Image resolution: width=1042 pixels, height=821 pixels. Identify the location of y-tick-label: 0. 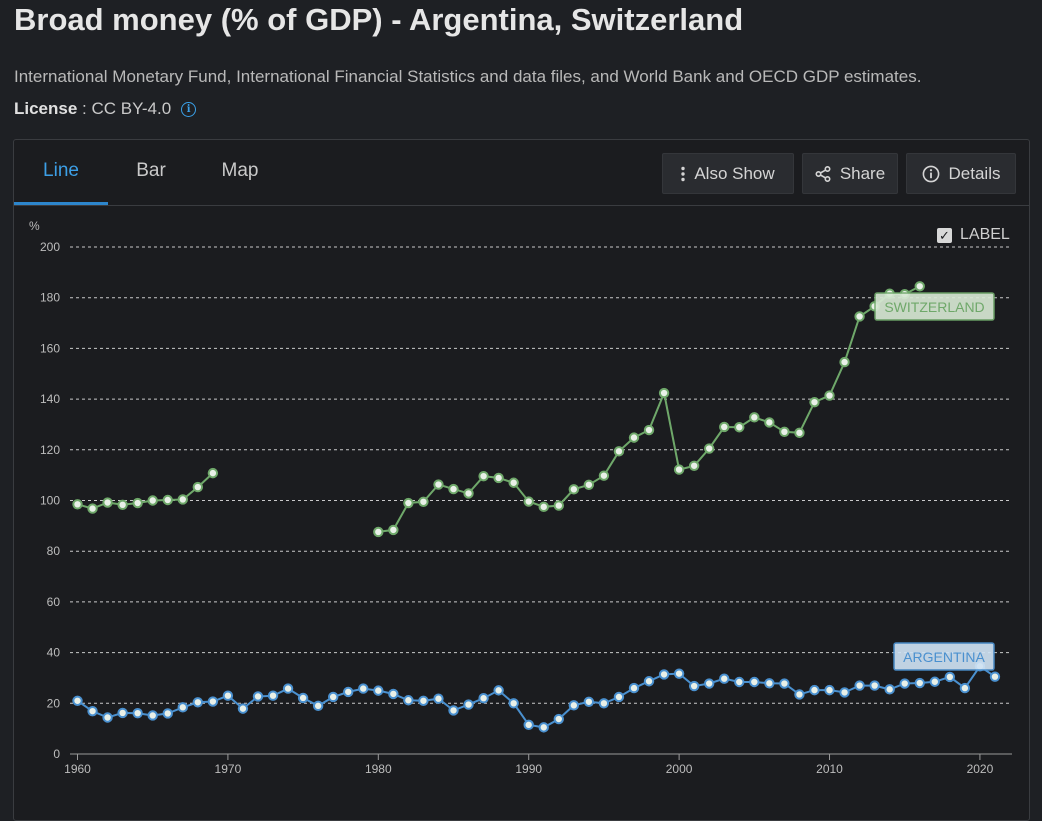
(56, 754).